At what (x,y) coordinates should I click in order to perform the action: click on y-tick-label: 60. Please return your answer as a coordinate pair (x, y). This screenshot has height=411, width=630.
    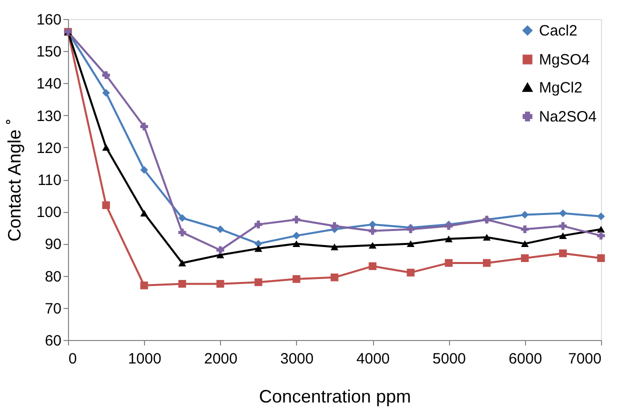
    Looking at the image, I should click on (53, 341).